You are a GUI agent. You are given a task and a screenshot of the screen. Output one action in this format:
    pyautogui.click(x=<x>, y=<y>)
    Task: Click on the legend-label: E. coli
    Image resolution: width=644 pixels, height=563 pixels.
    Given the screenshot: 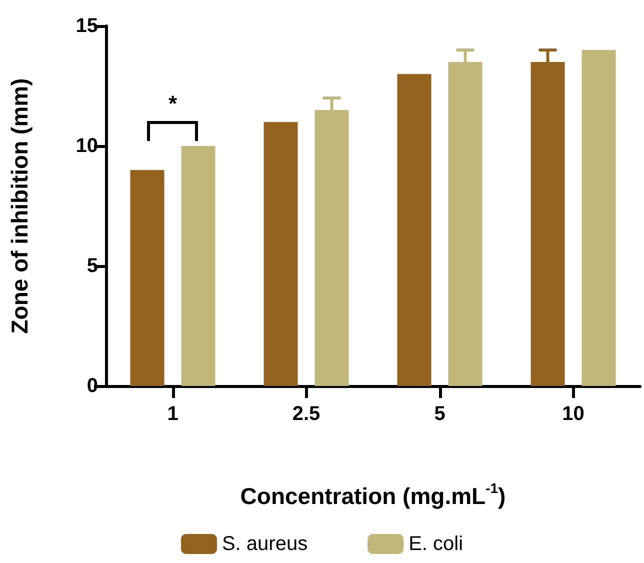 What is the action you would take?
    pyautogui.click(x=436, y=544)
    